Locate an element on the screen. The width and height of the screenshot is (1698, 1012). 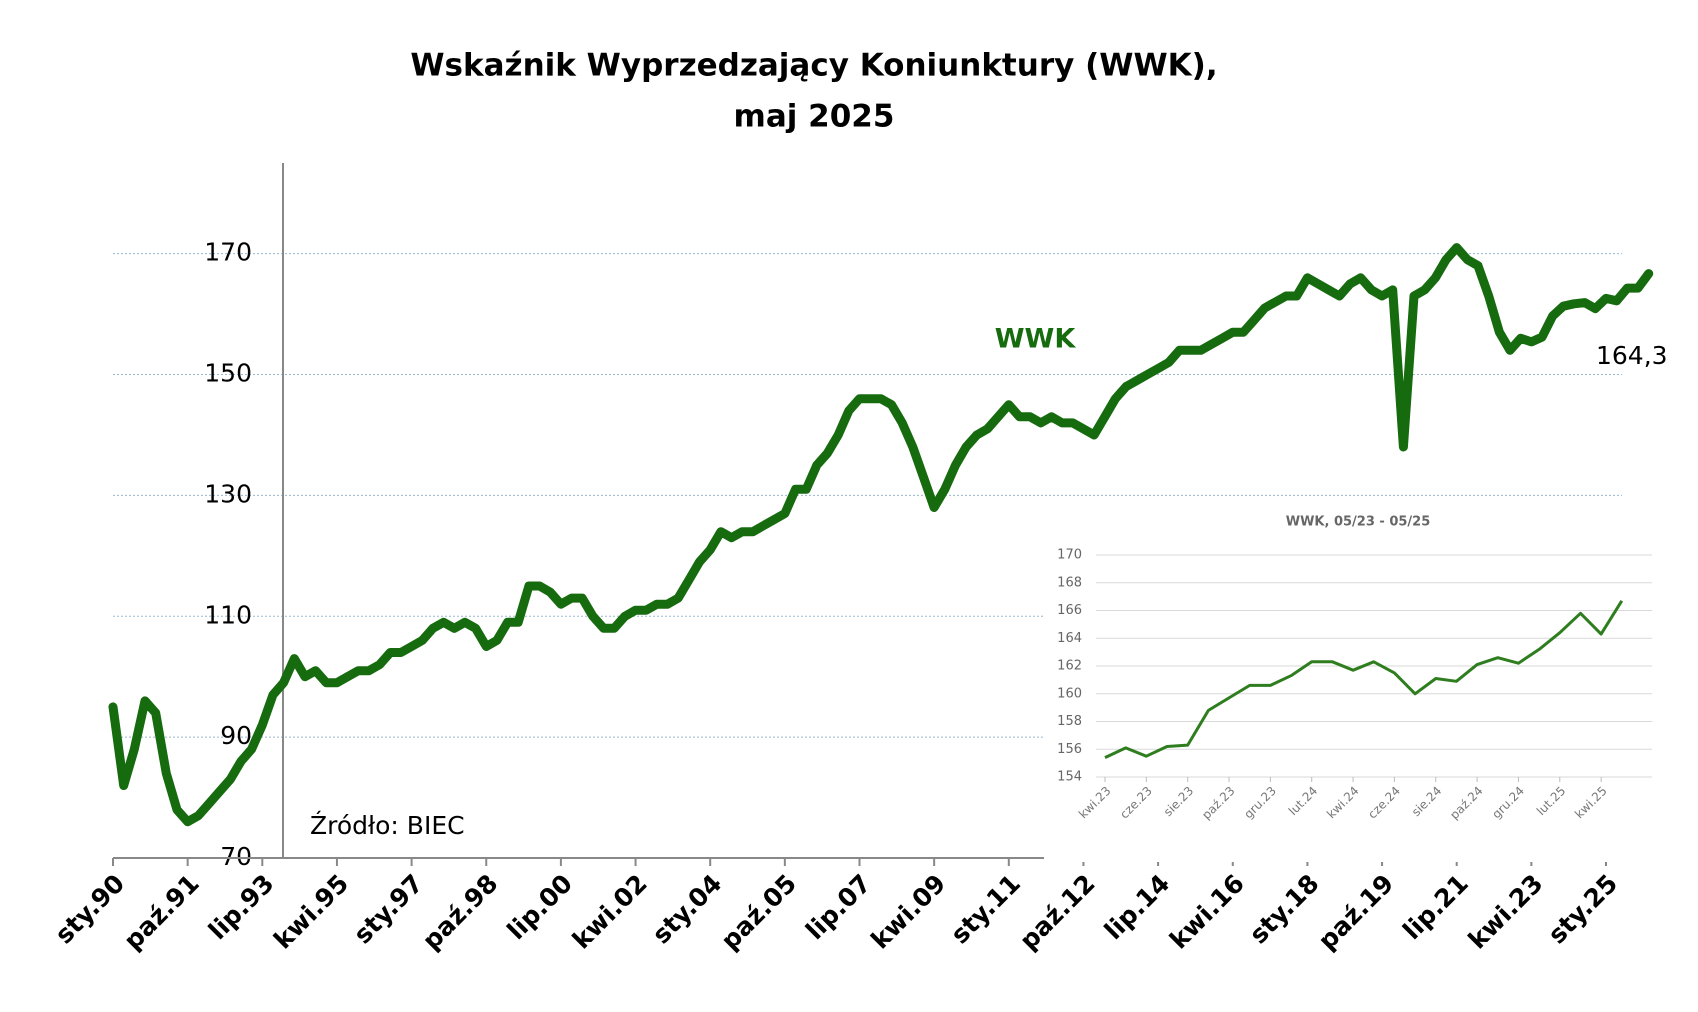
inset-y-tick-label: 158 is located at coordinates (1069, 721).